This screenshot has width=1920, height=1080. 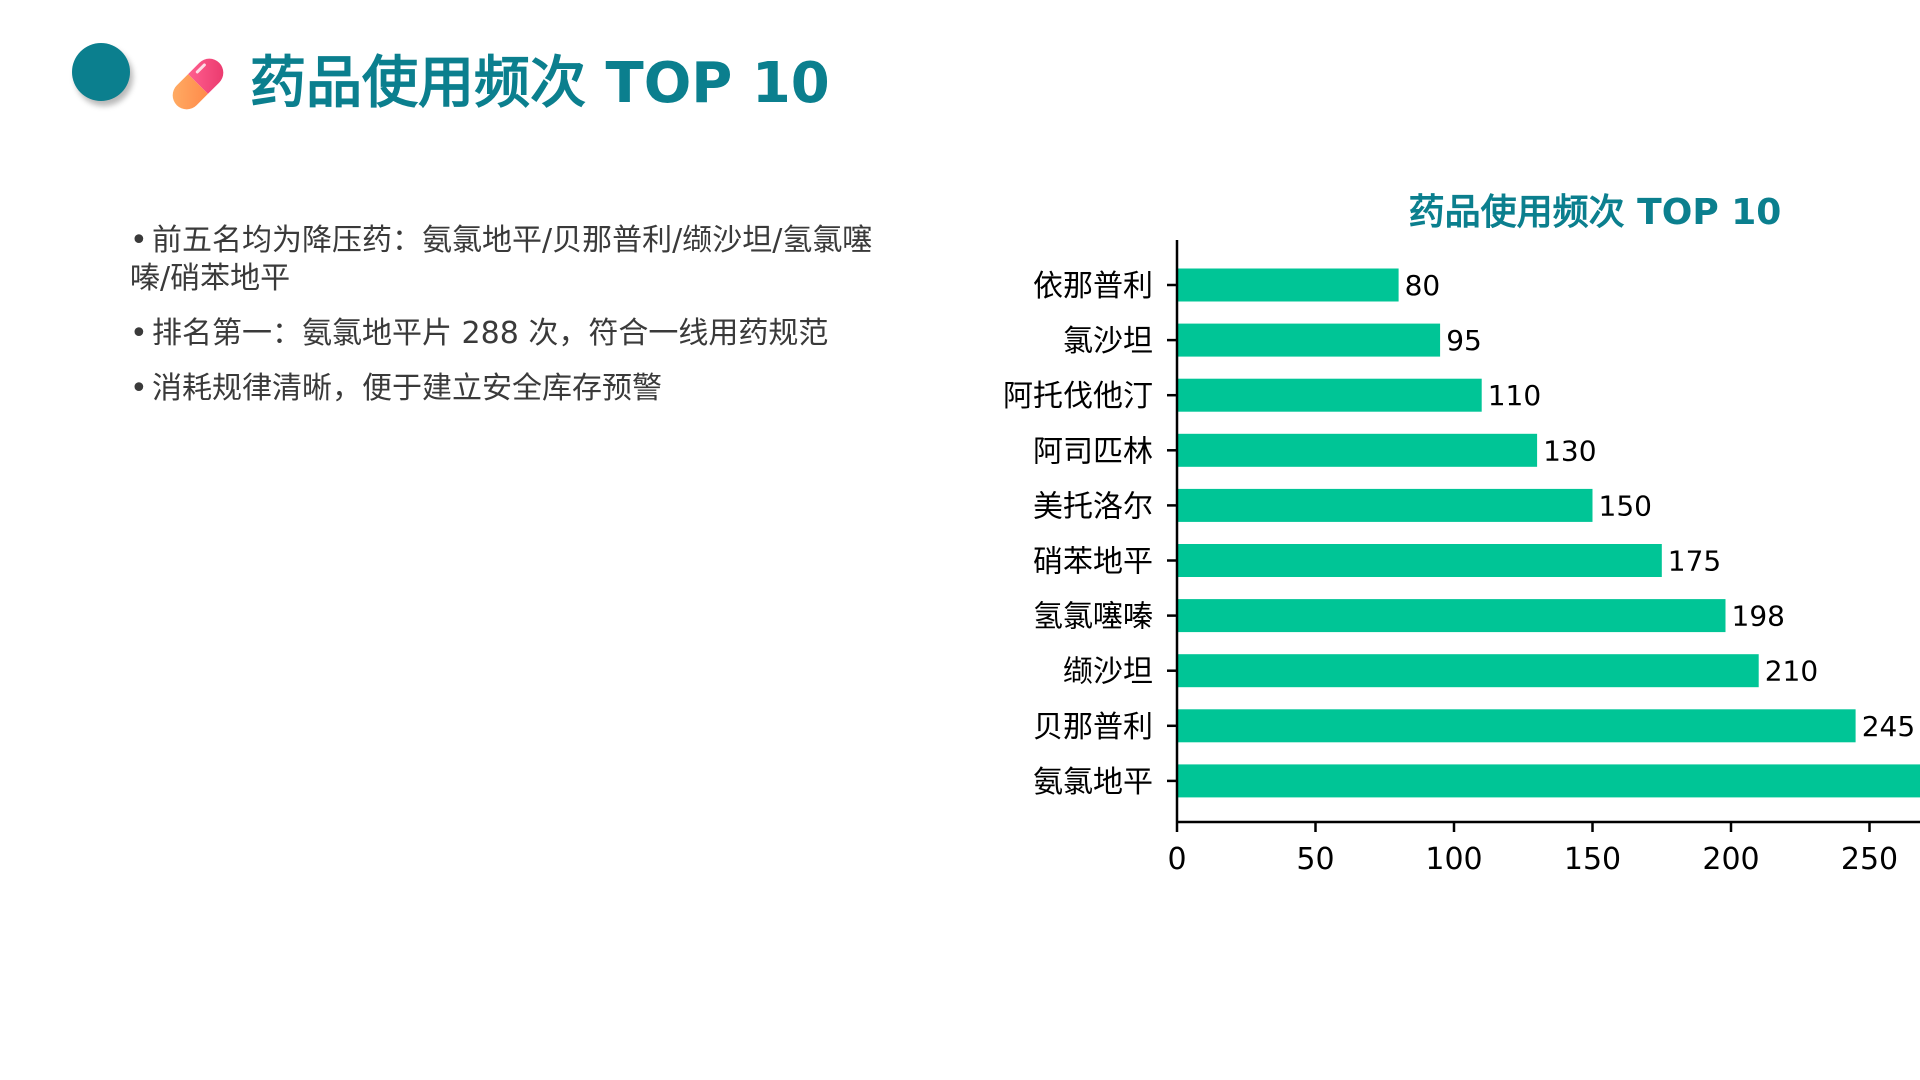 What do you see at coordinates (1093, 782) in the screenshot?
I see `y-tick-label: 氨氯地平` at bounding box center [1093, 782].